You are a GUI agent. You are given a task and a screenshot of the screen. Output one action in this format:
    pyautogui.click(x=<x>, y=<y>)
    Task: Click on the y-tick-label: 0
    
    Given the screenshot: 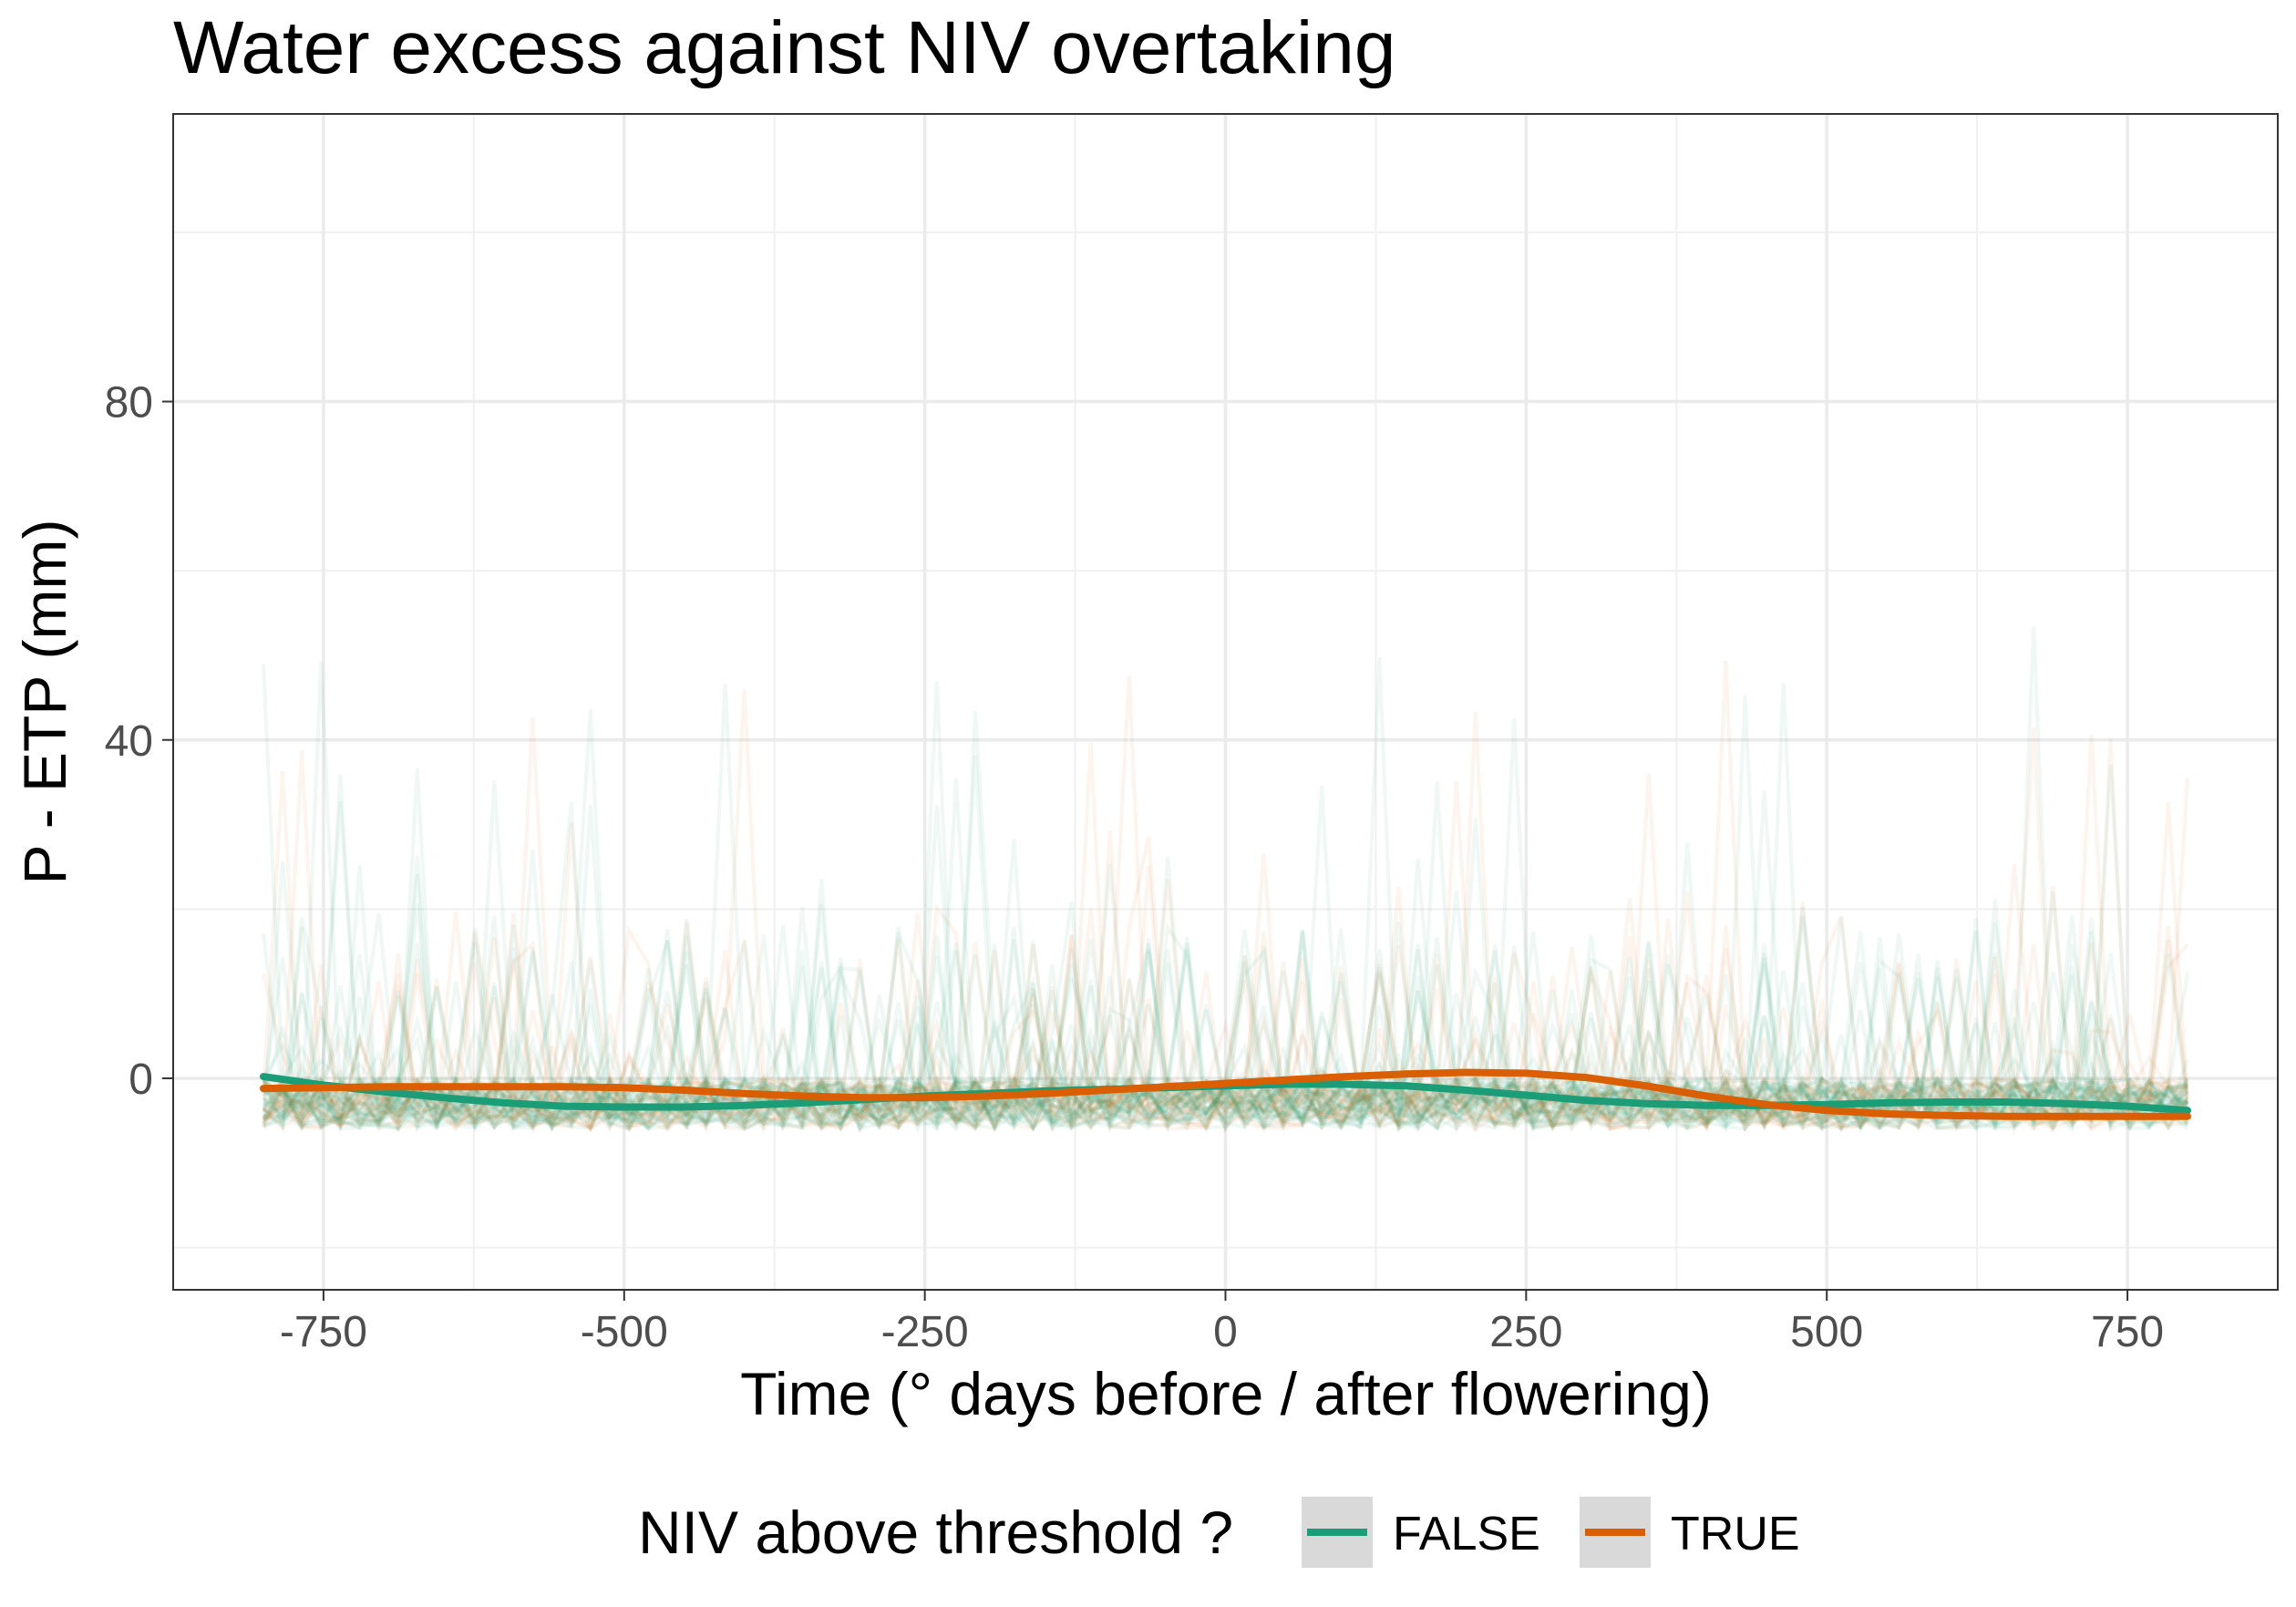 What is the action you would take?
    pyautogui.click(x=141, y=1080)
    